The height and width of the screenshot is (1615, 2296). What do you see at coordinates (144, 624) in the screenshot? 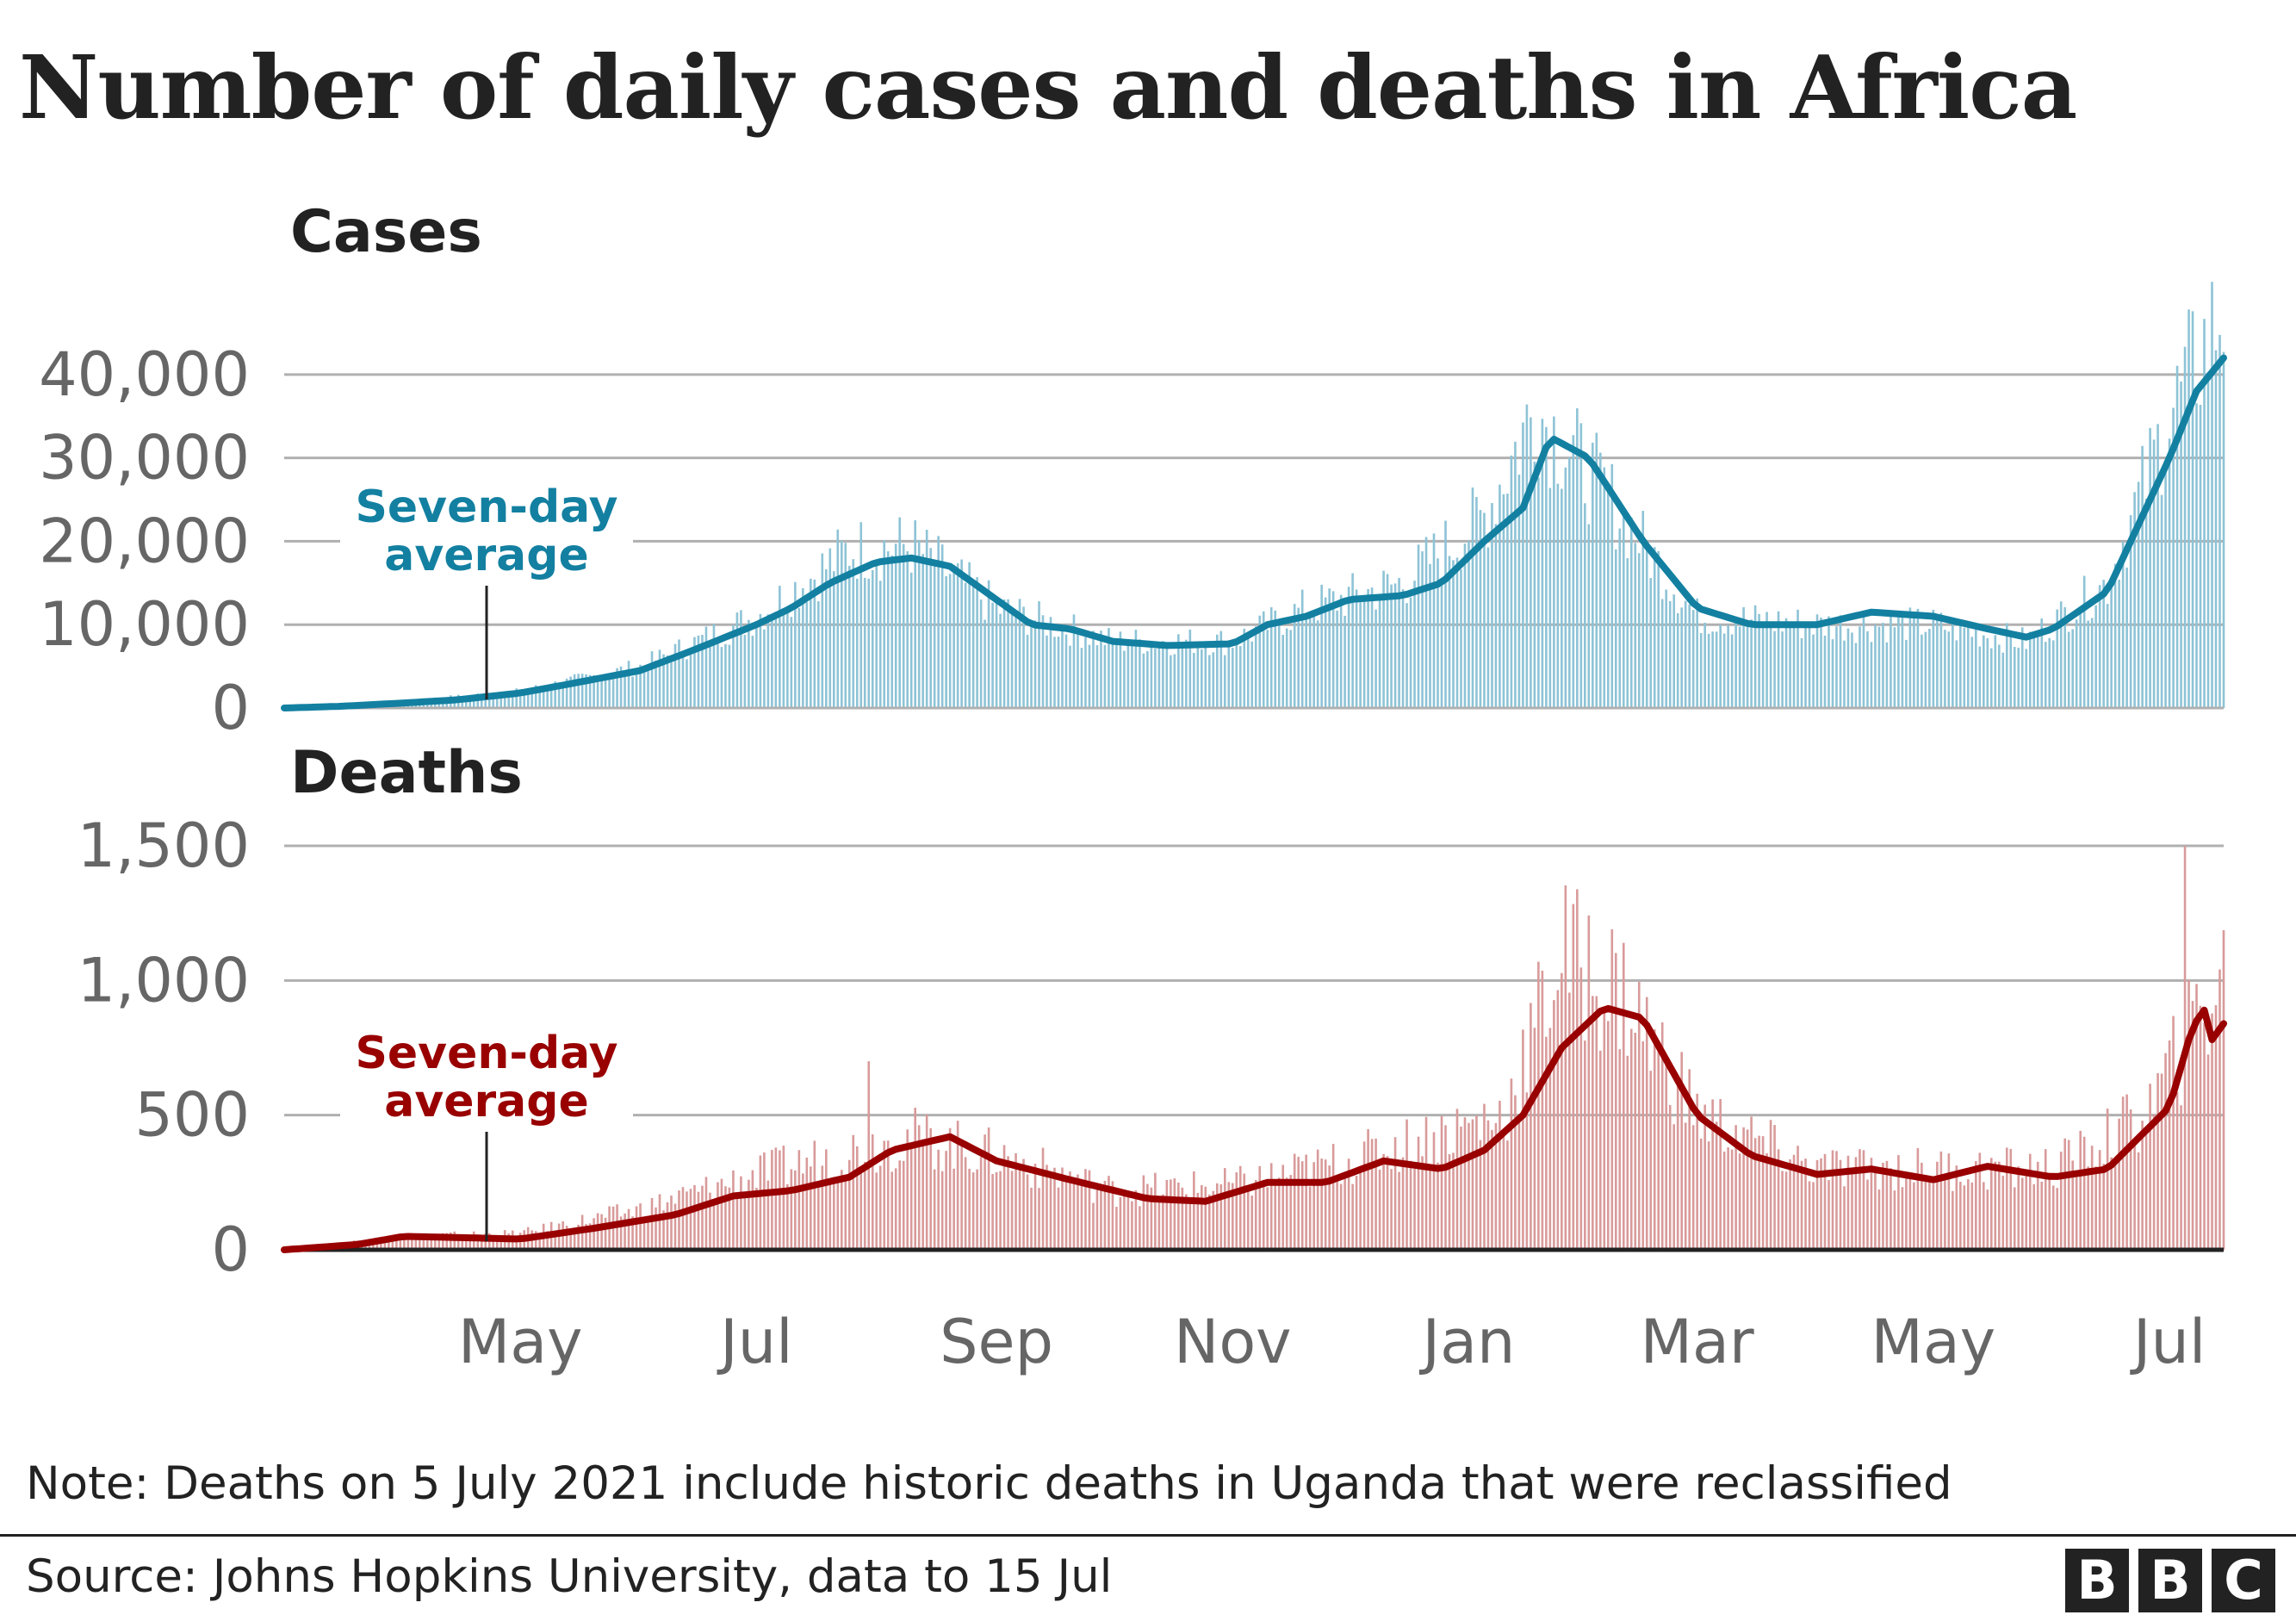
I see `y-tick-label: 10,000` at bounding box center [144, 624].